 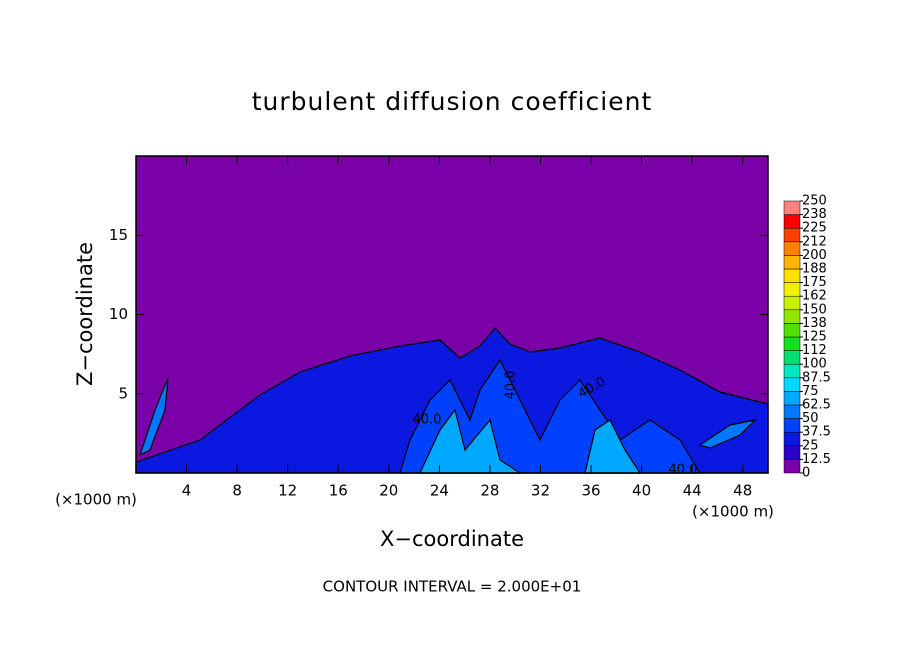 I want to click on colorbar-label: 238, so click(x=814, y=214).